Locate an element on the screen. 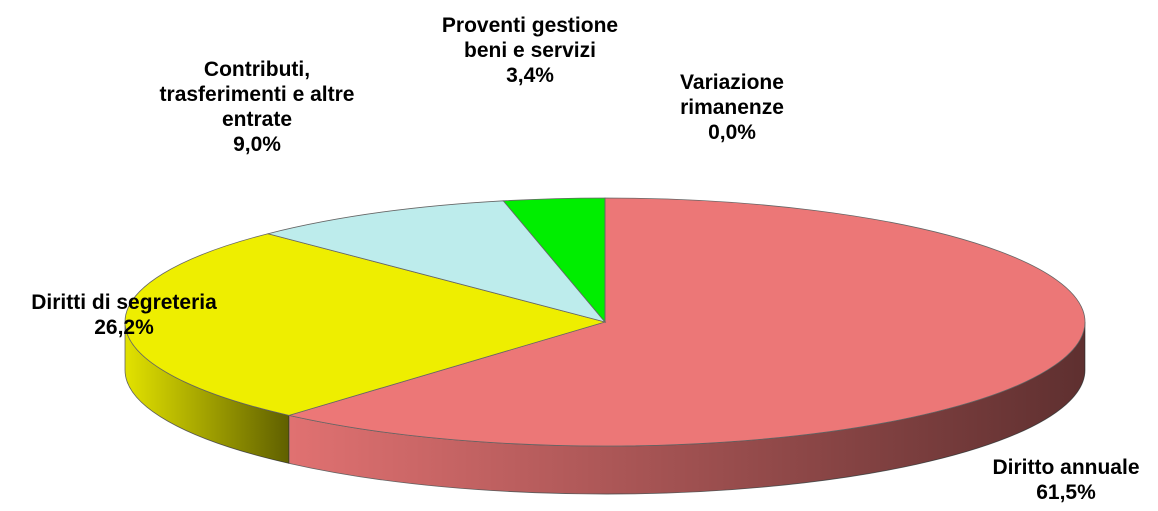  slice-label: Diritti di segreteria 26,2% is located at coordinates (124, 315).